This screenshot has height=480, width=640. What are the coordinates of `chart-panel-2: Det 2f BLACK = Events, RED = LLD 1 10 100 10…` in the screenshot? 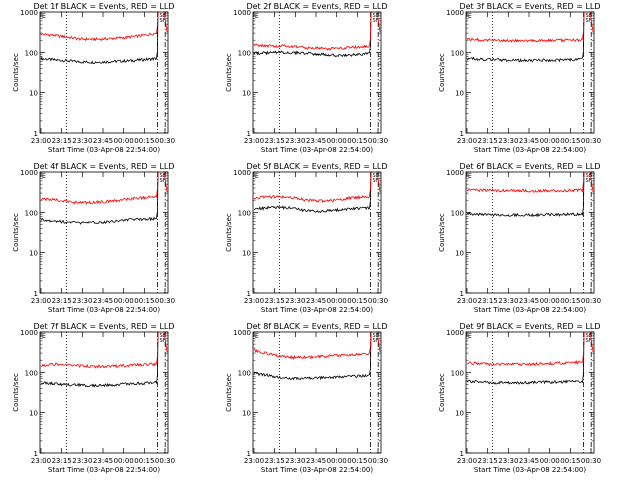 It's located at (306, 78).